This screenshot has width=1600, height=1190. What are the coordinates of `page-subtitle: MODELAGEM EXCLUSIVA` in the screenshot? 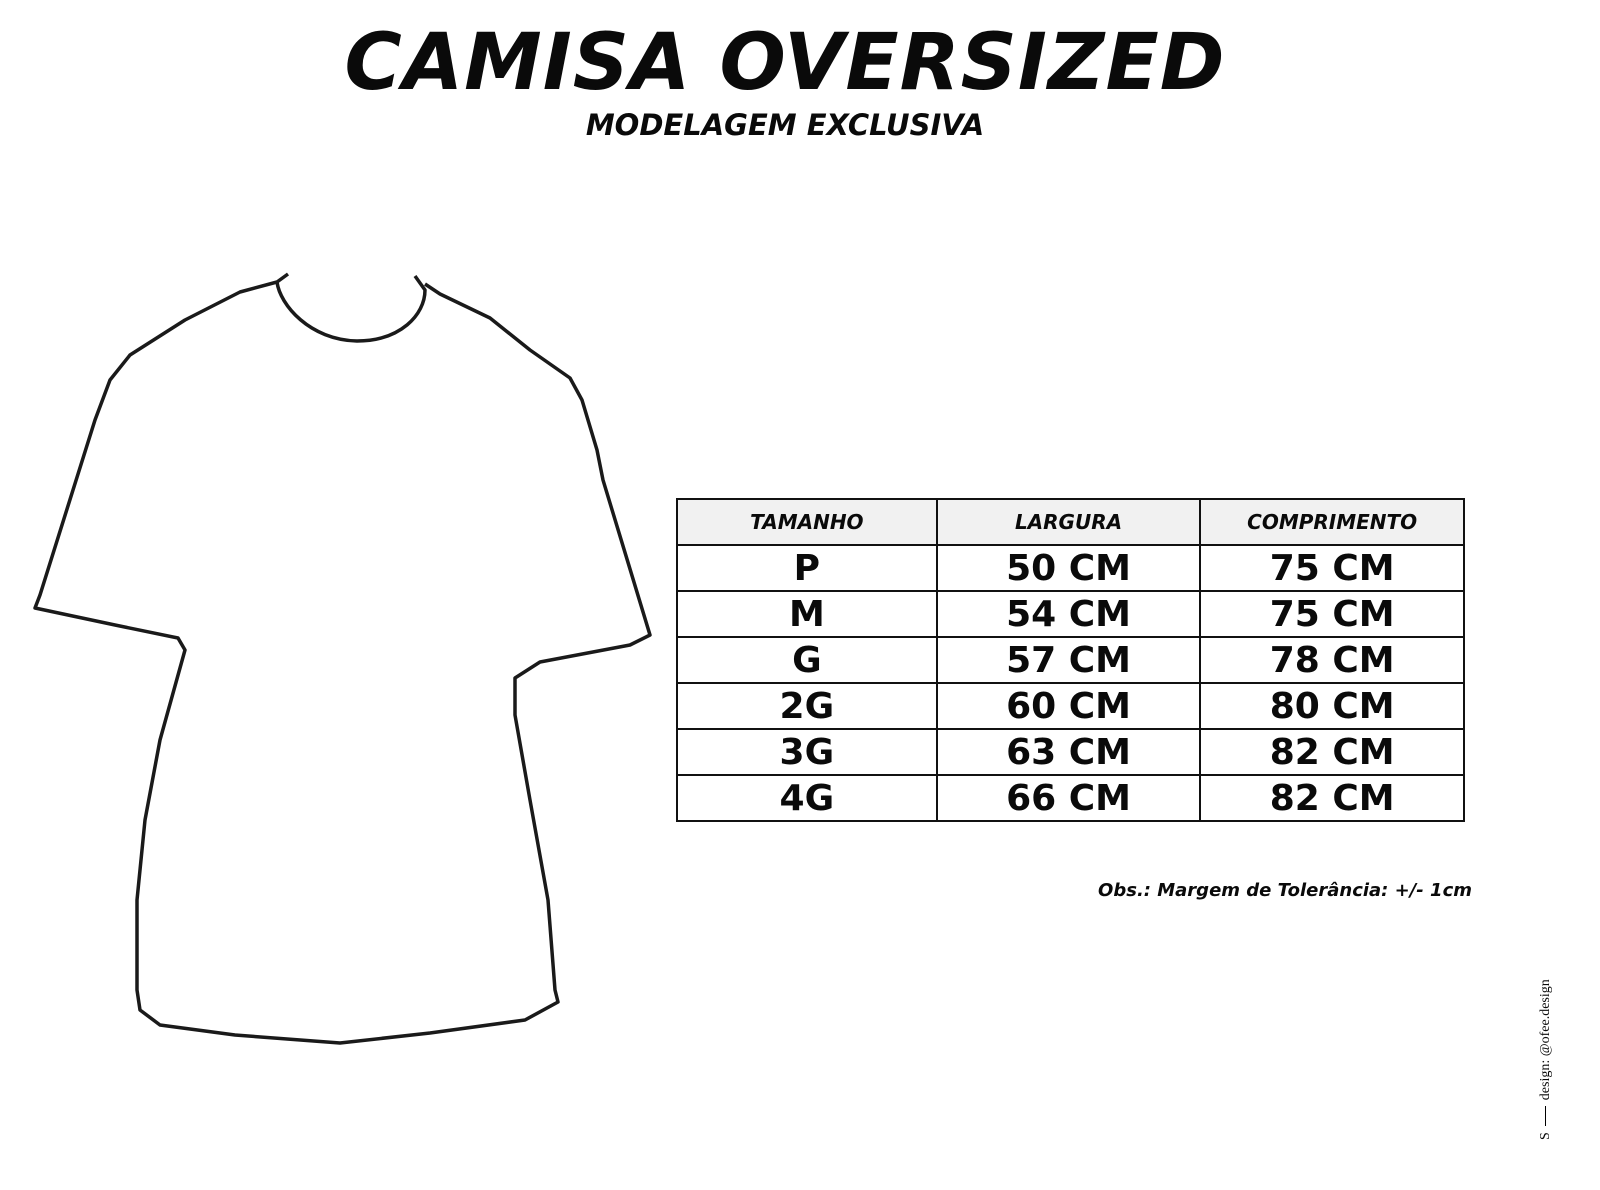 It's located at (785, 125).